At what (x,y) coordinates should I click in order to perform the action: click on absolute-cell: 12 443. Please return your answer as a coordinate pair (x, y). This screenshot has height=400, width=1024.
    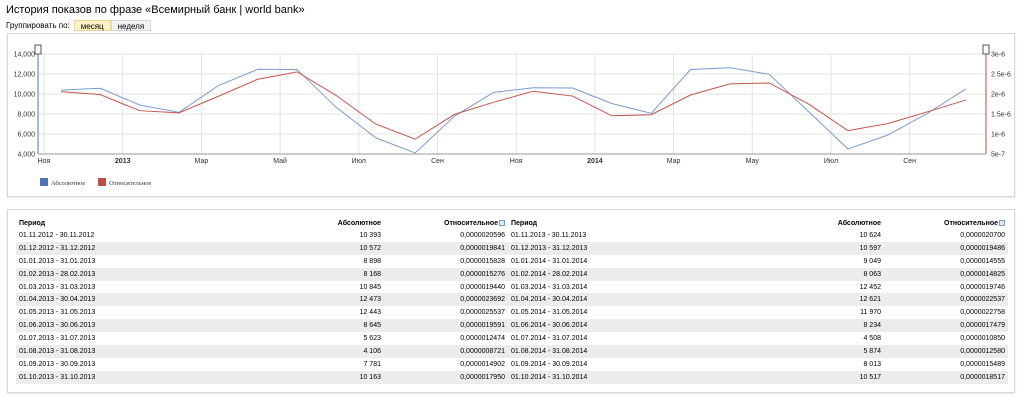
    Looking at the image, I should click on (370, 313).